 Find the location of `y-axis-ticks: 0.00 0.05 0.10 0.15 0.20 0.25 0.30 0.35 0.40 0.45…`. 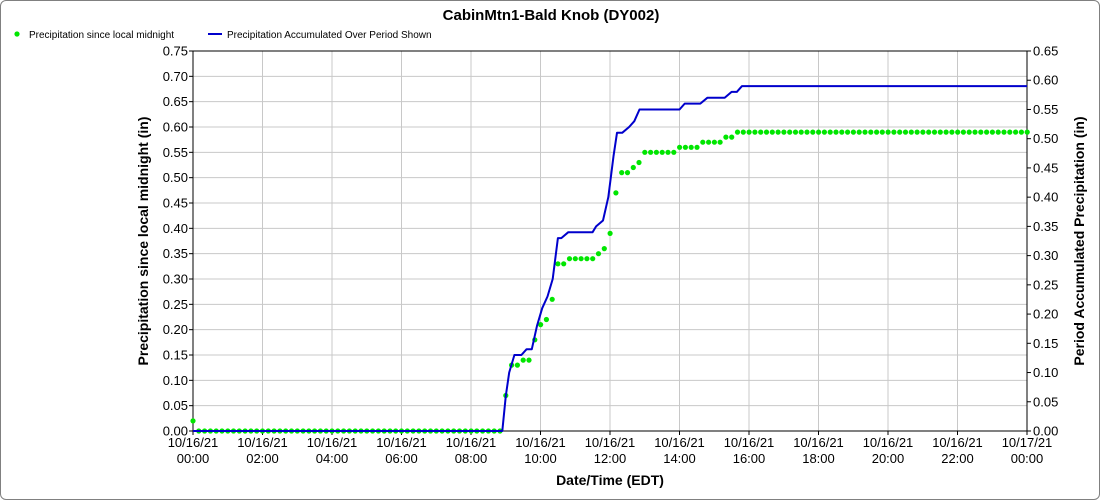

y-axis-ticks: 0.00 0.05 0.10 0.15 0.20 0.25 0.30 0.35 0.40 0.45… is located at coordinates (178, 241).